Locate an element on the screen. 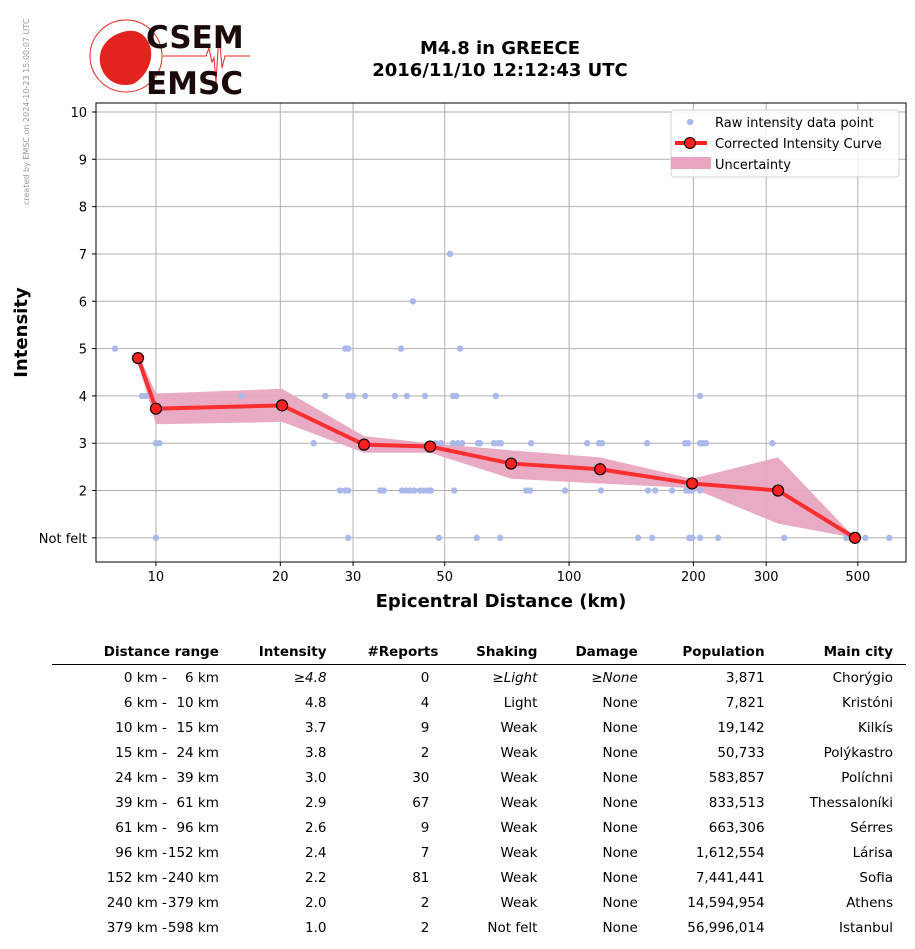 The height and width of the screenshot is (949, 915). cell-intensity: 2.9 is located at coordinates (316, 802).